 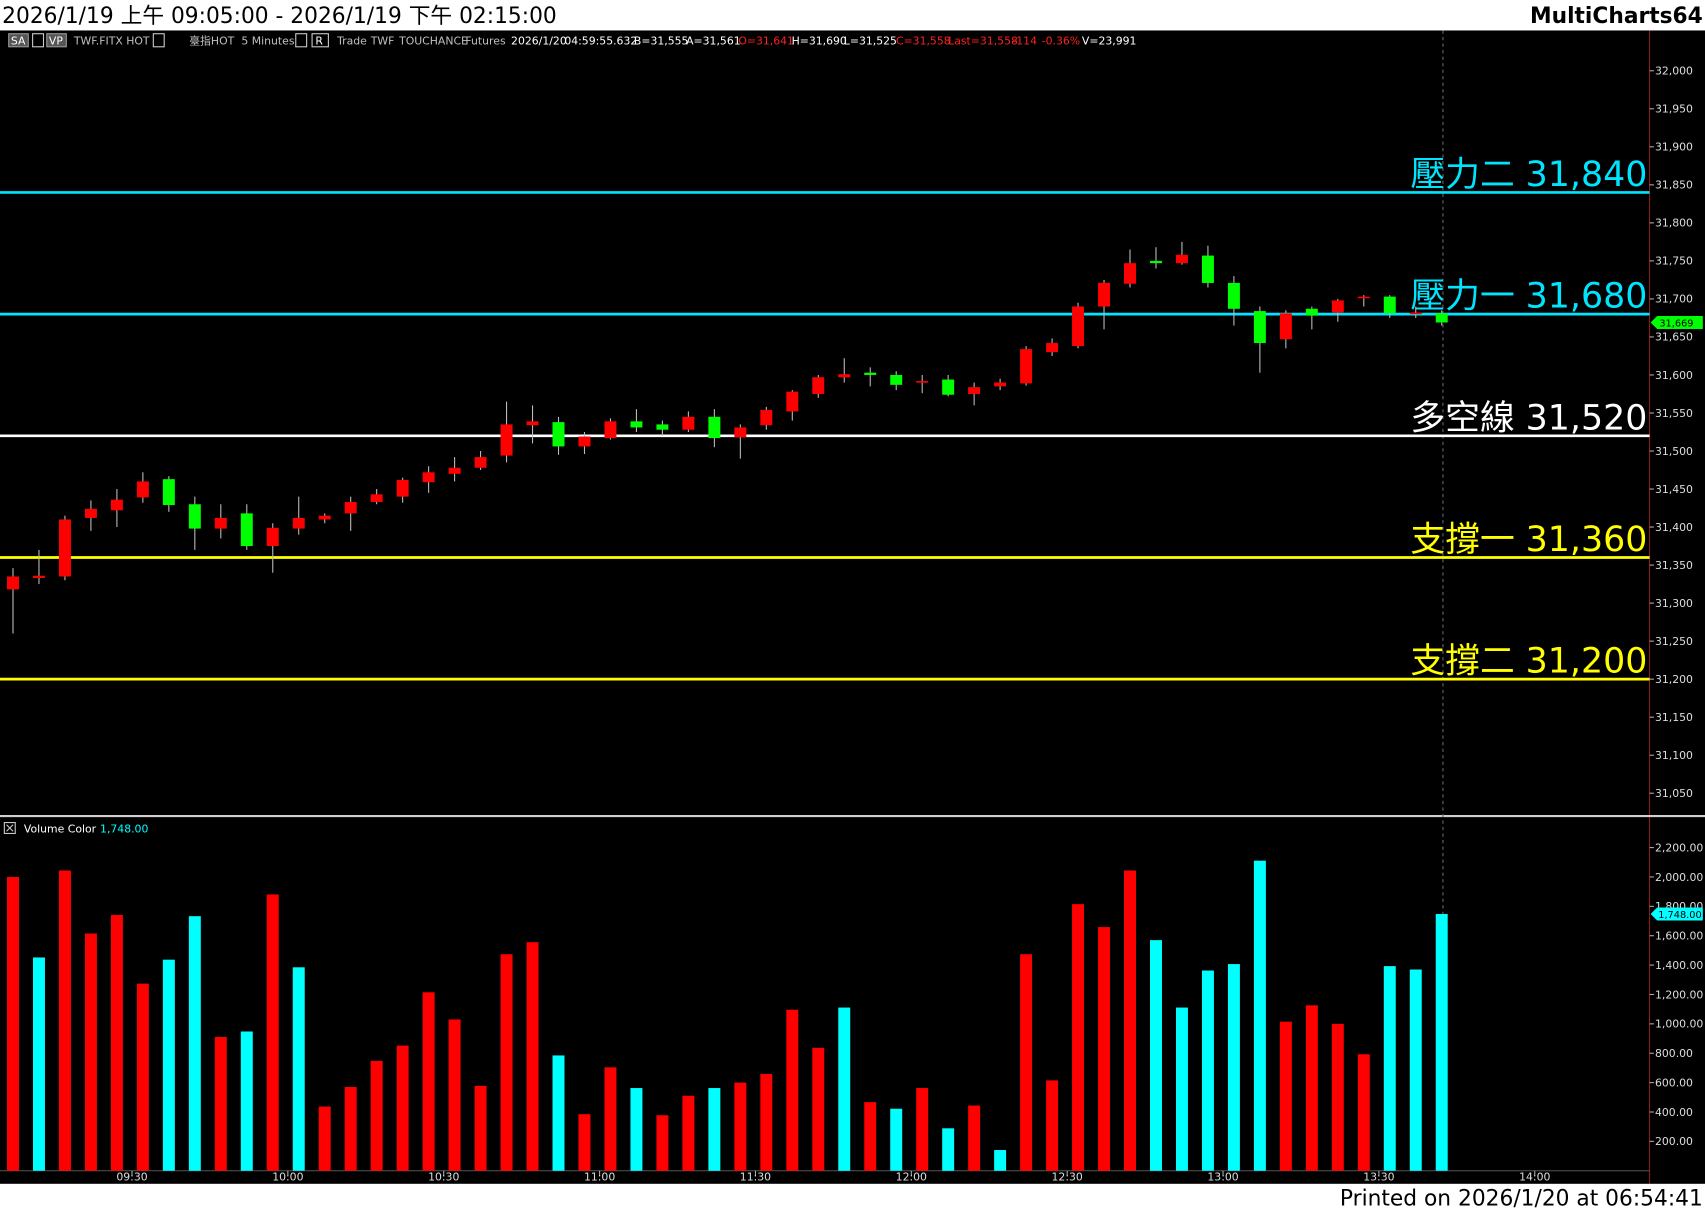 What do you see at coordinates (1521, 1199) in the screenshot?
I see `footer: Printed on 2026/1/20 at 06:54:41` at bounding box center [1521, 1199].